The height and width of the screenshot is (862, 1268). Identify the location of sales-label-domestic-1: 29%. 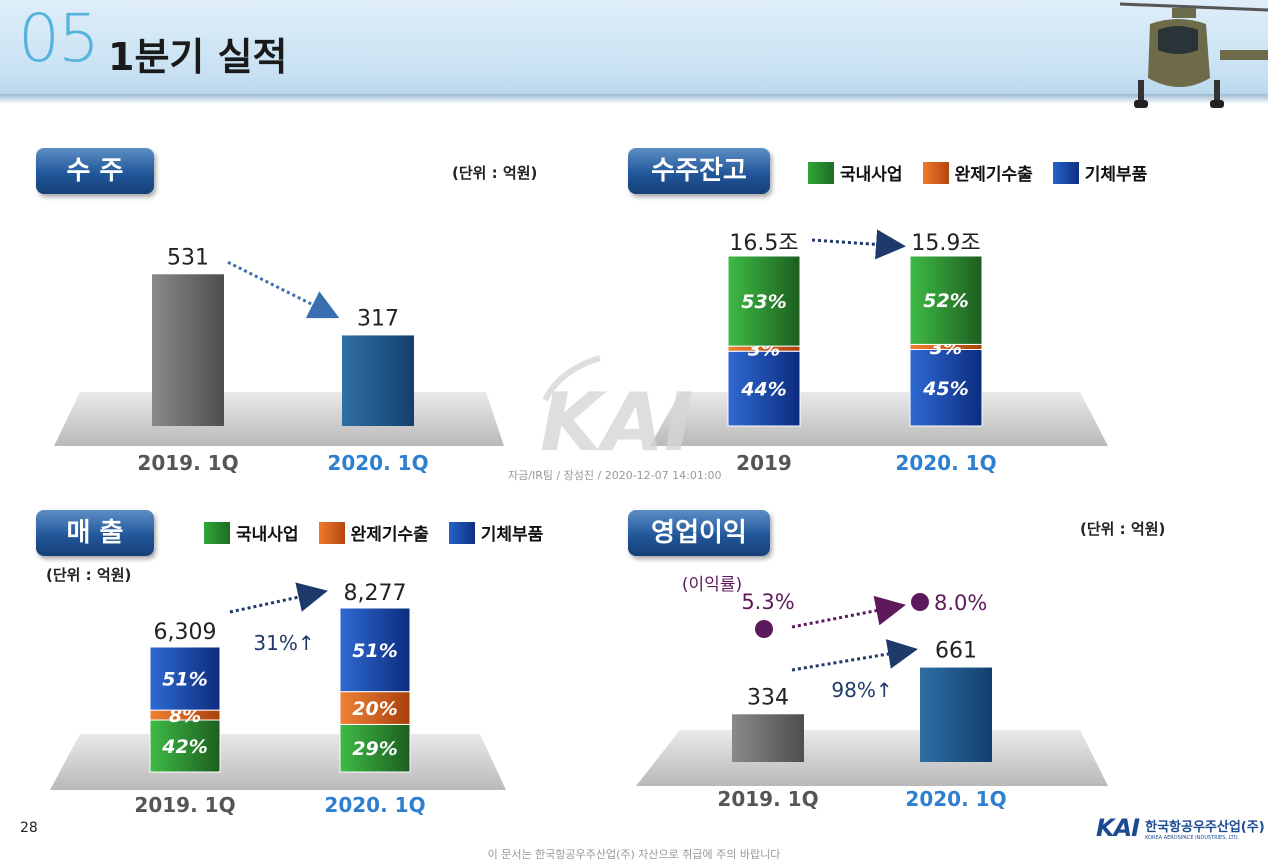
(374, 749).